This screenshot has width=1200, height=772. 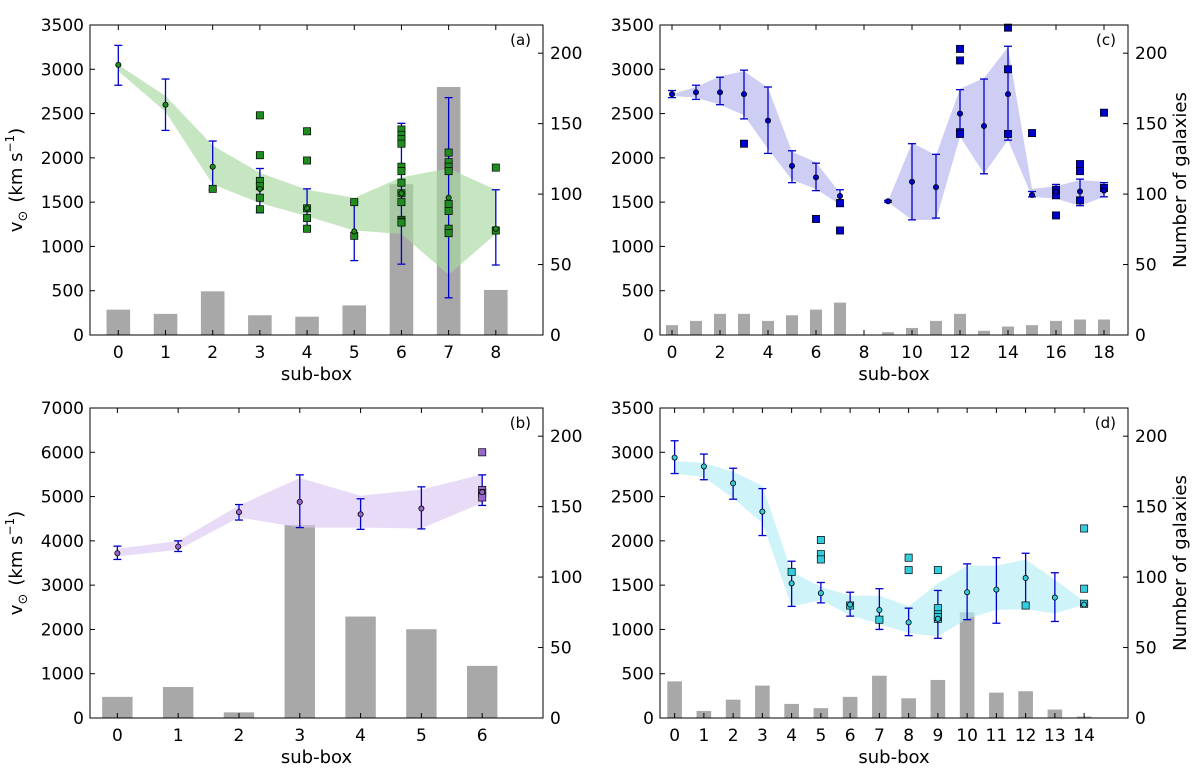 I want to click on x-tick-label: 4, so click(x=307, y=353).